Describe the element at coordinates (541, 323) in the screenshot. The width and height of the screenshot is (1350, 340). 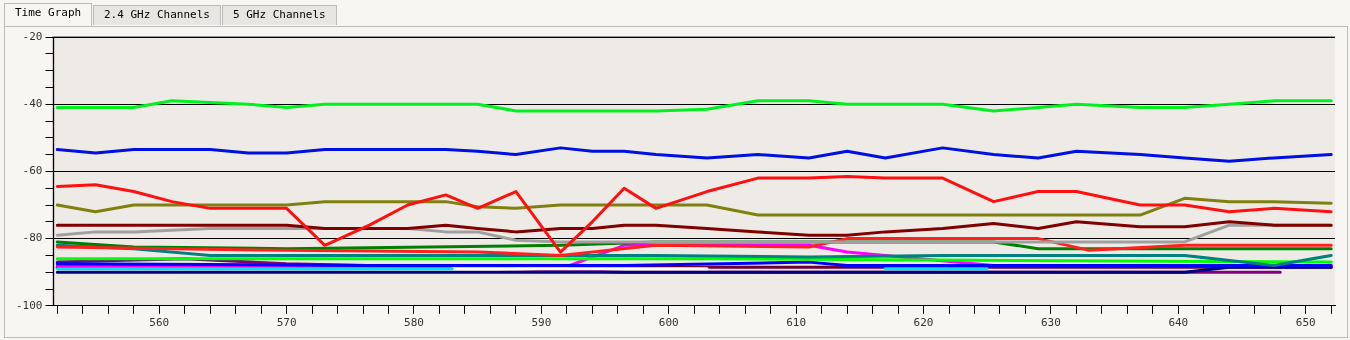
I see `x-tick-label: 590` at that location.